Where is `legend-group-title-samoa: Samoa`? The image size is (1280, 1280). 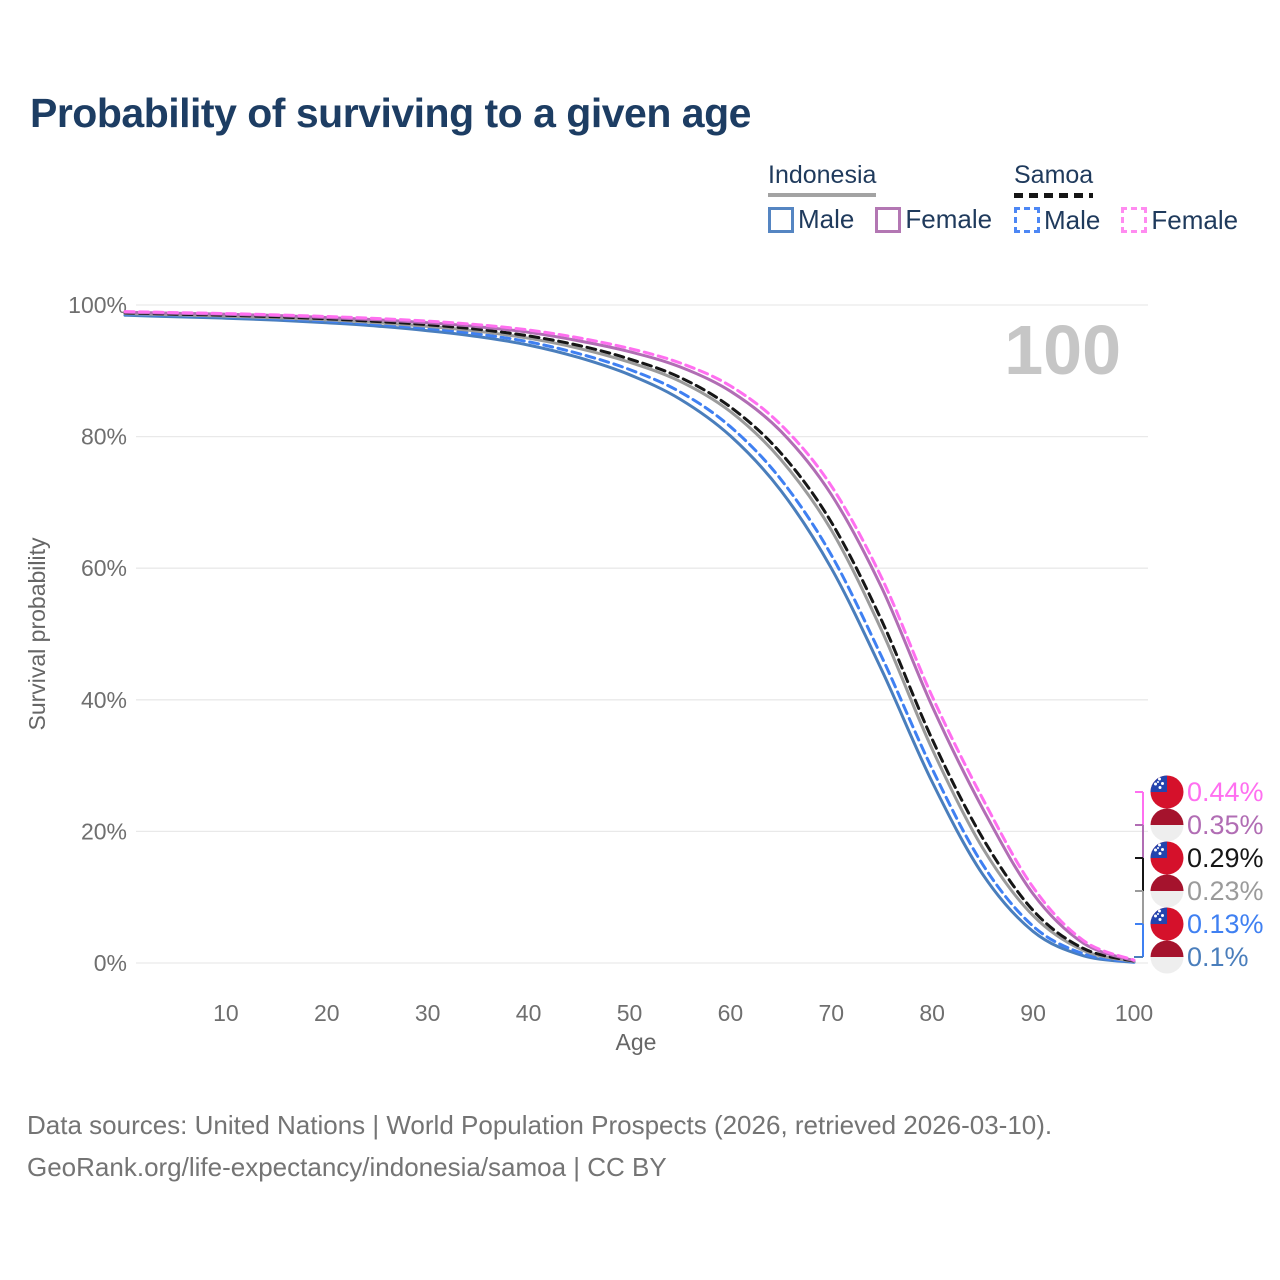
legend-group-title-samoa: Samoa is located at coordinates (1054, 175).